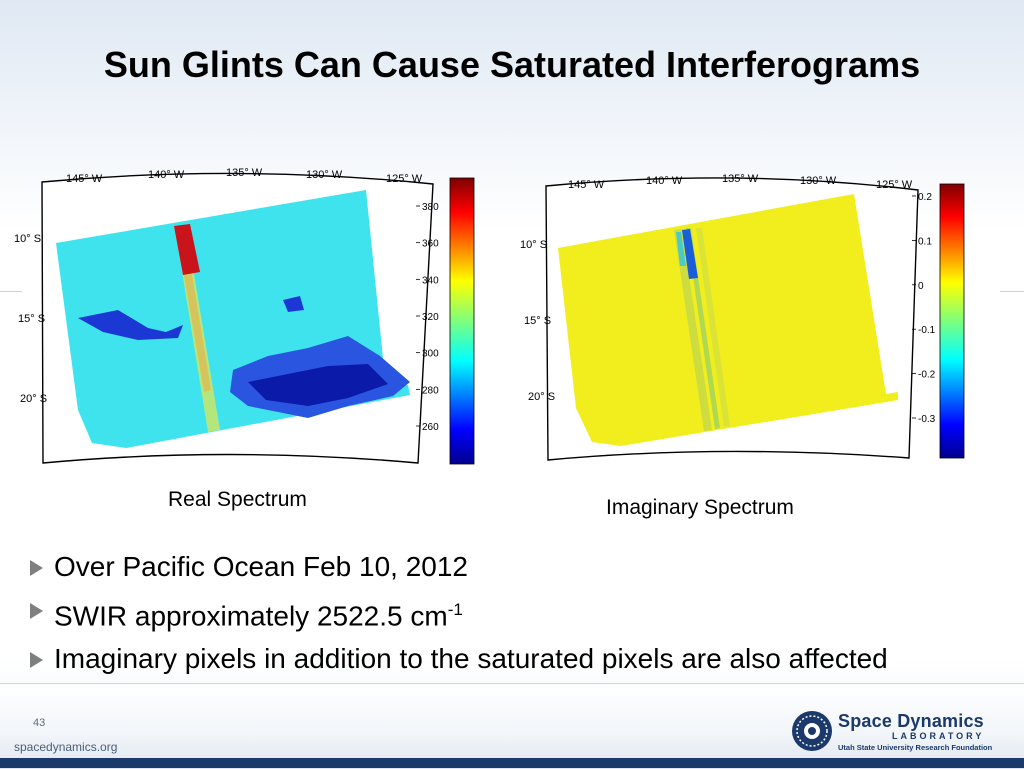  Describe the element at coordinates (927, 375) in the screenshot. I see `colorbar-tick-label: -0.2` at that location.